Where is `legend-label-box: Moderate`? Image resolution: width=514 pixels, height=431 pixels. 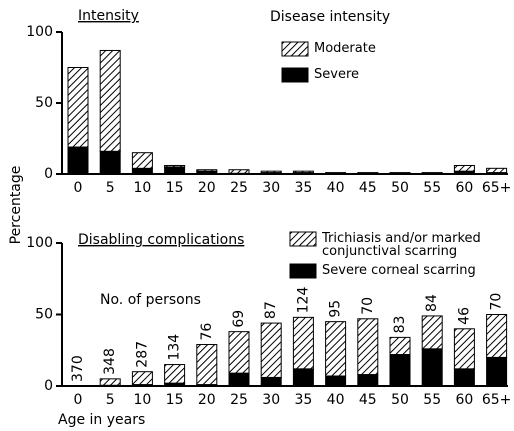
legend-label-box: Moderate is located at coordinates (345, 49).